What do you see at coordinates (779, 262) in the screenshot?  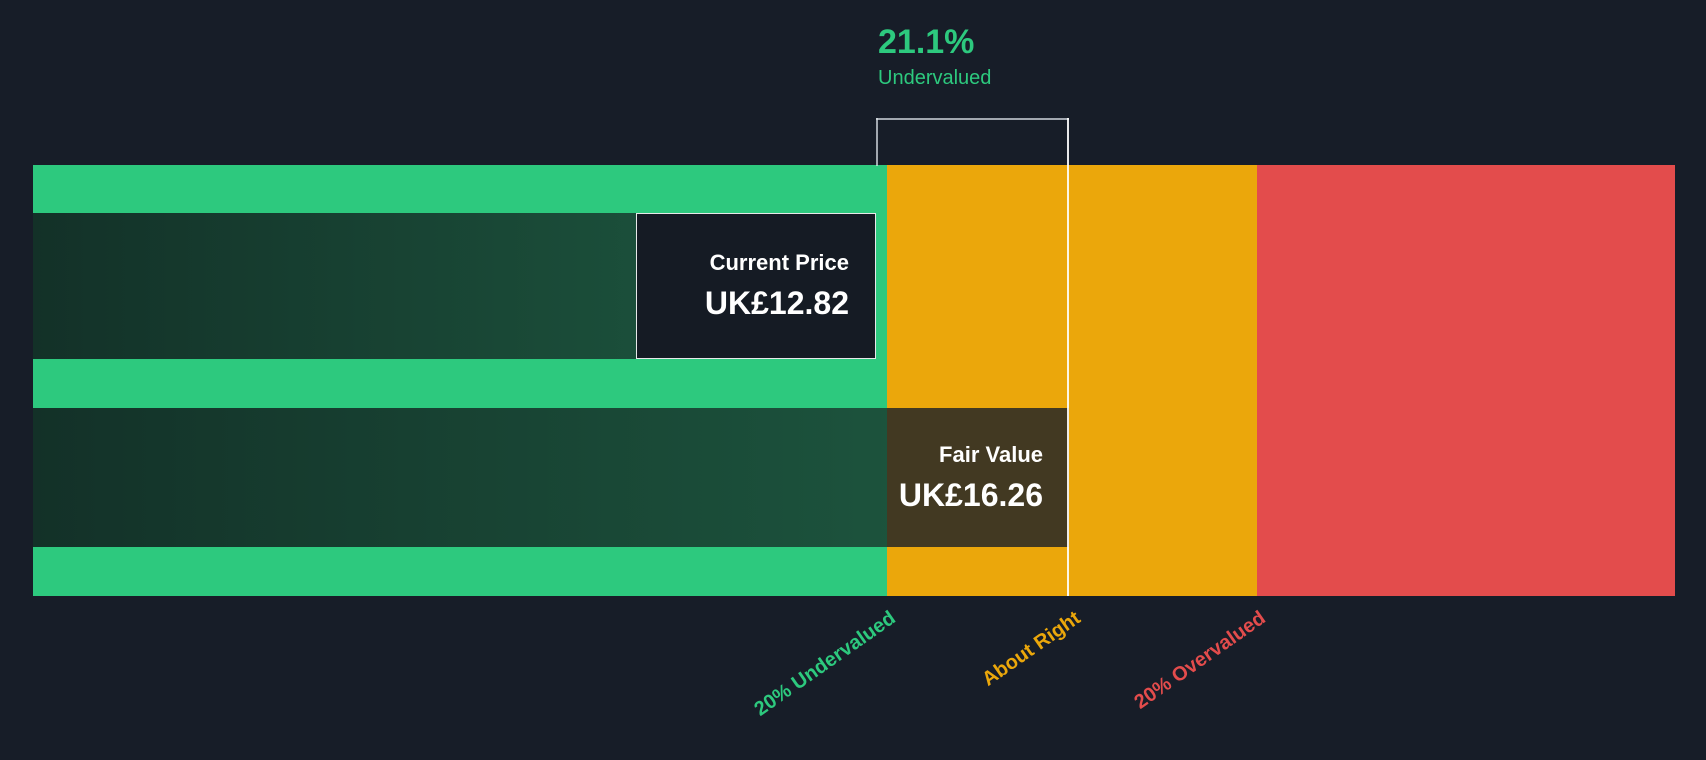 I see `current-price-label: Current Price` at bounding box center [779, 262].